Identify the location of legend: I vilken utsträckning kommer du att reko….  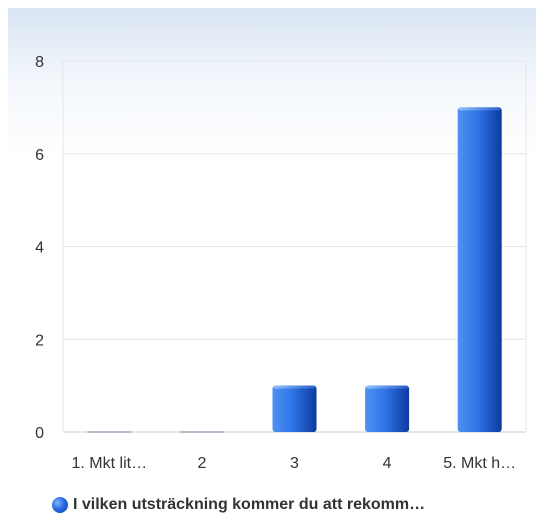
(238, 505).